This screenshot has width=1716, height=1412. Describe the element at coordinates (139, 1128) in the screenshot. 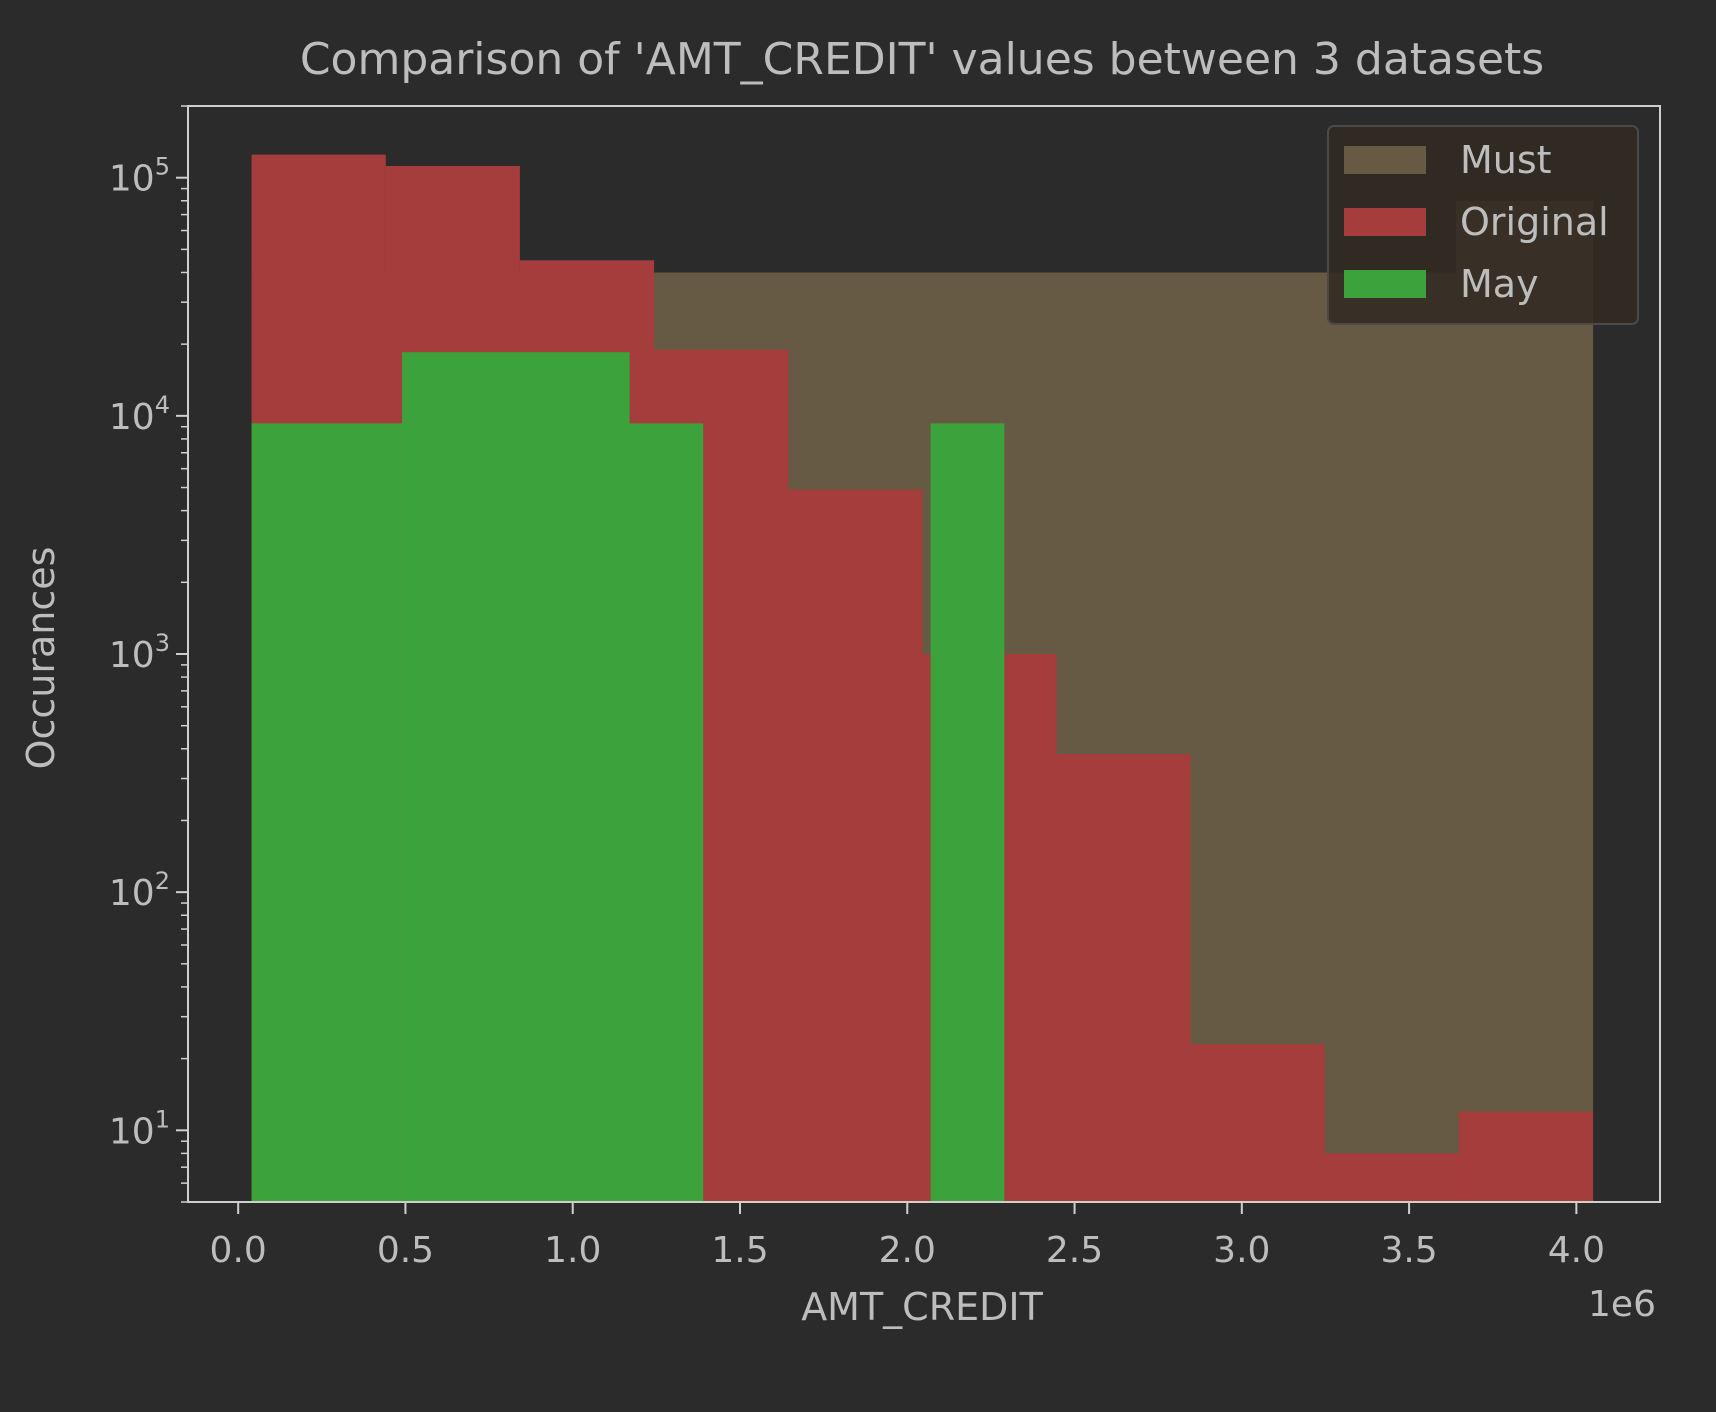

I see `y-tick-label-0: 10¹` at that location.